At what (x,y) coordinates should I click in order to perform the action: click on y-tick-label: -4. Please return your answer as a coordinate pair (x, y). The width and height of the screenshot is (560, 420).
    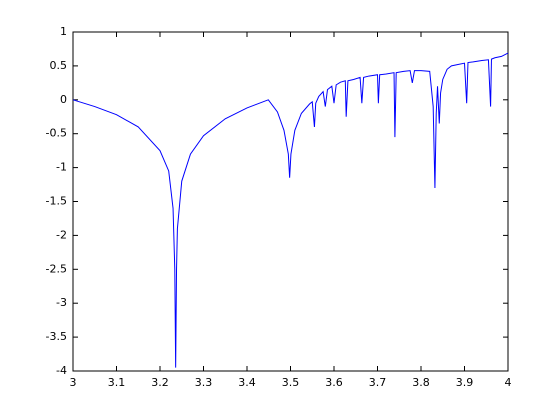
    Looking at the image, I should click on (61, 370).